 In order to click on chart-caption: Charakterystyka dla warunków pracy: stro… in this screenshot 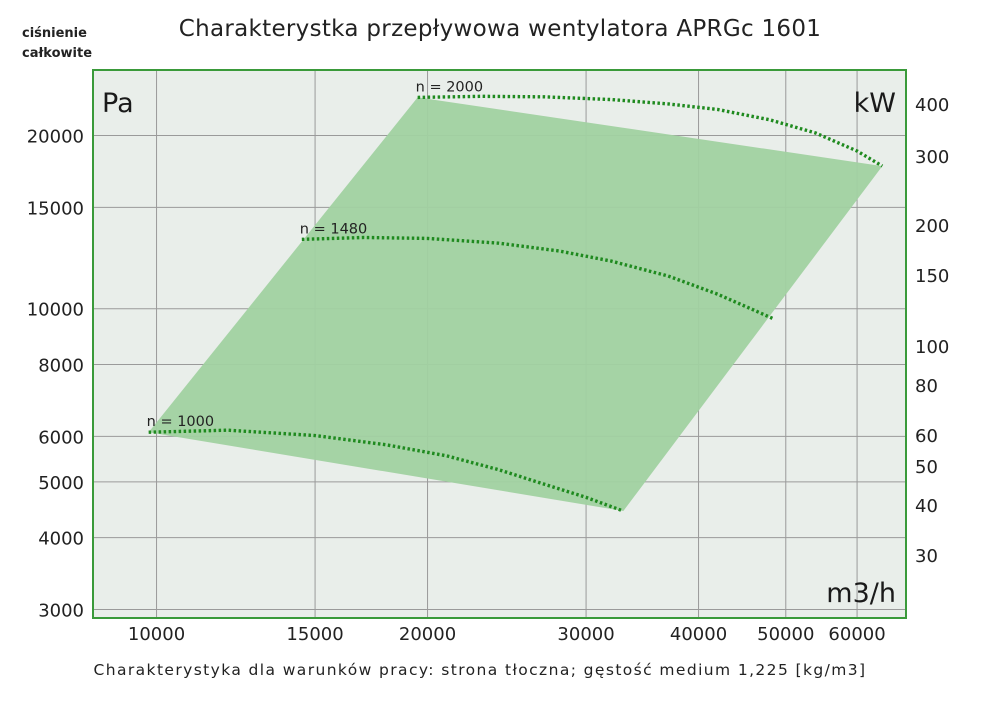, I will do `click(480, 670)`.